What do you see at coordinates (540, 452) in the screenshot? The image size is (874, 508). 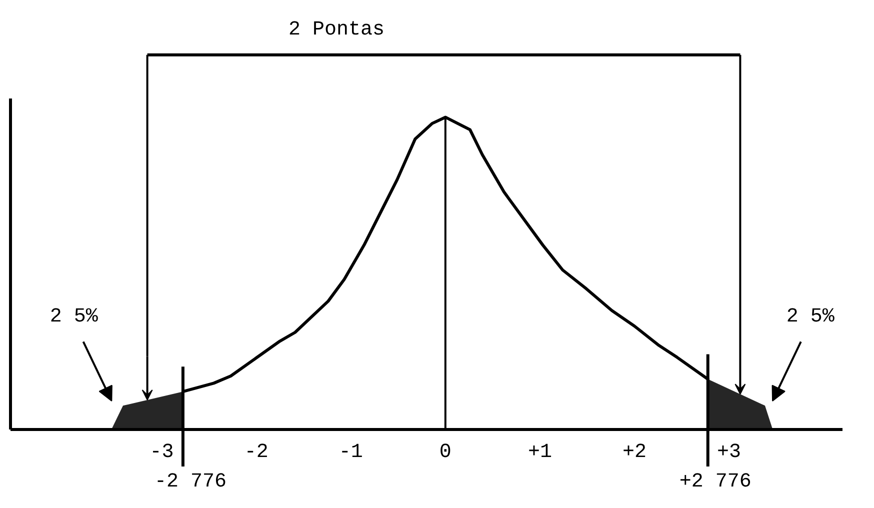 I see `x-tick-label: +1` at bounding box center [540, 452].